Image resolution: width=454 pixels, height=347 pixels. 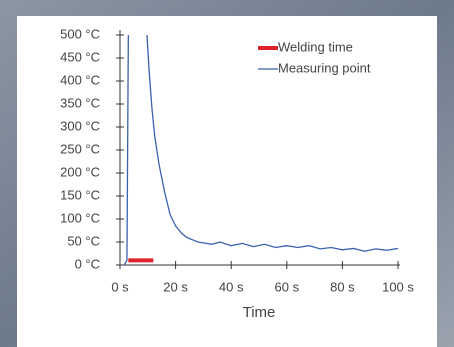 I want to click on y-tick-label: 400 °C, so click(x=80, y=79).